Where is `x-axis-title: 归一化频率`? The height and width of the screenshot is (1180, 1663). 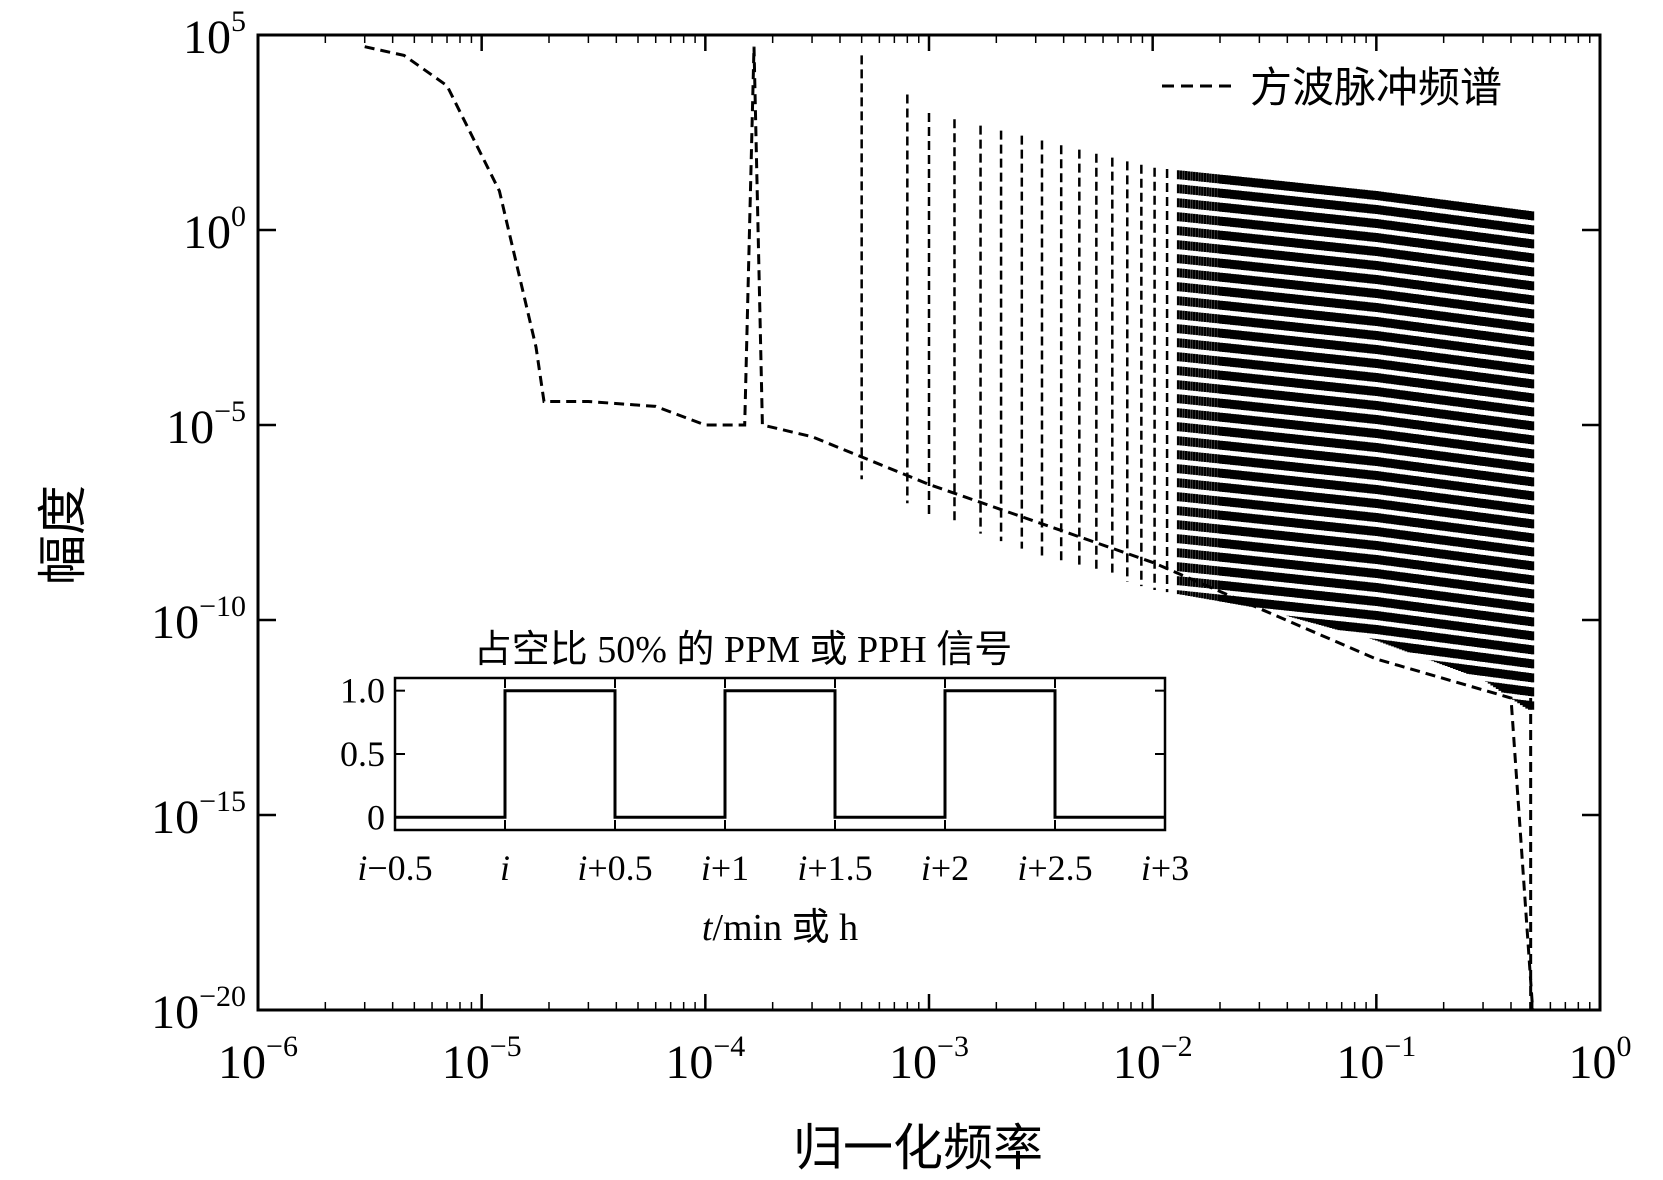 x-axis-title: 归一化频率 is located at coordinates (918, 1148).